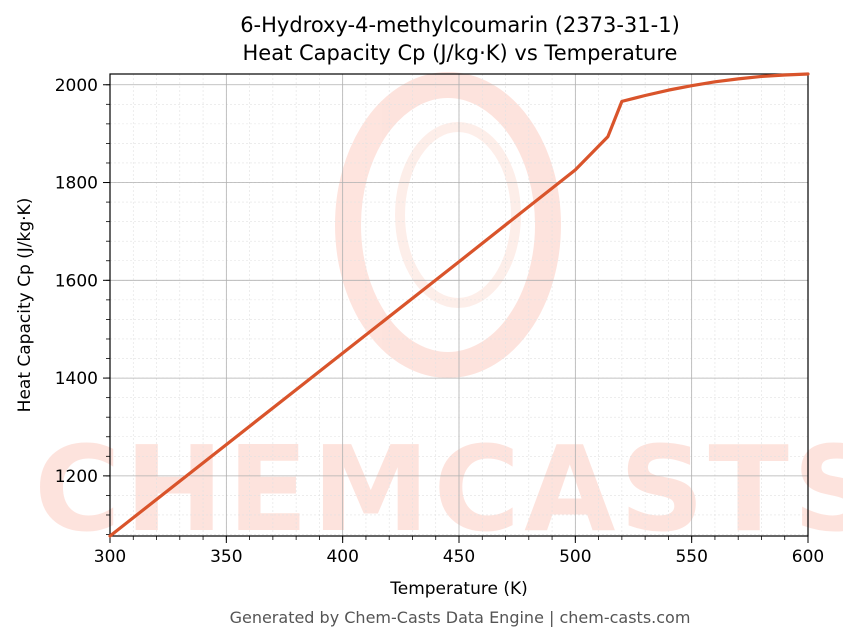 The height and width of the screenshot is (644, 843). I want to click on x-tick-label: 400, so click(342, 557).